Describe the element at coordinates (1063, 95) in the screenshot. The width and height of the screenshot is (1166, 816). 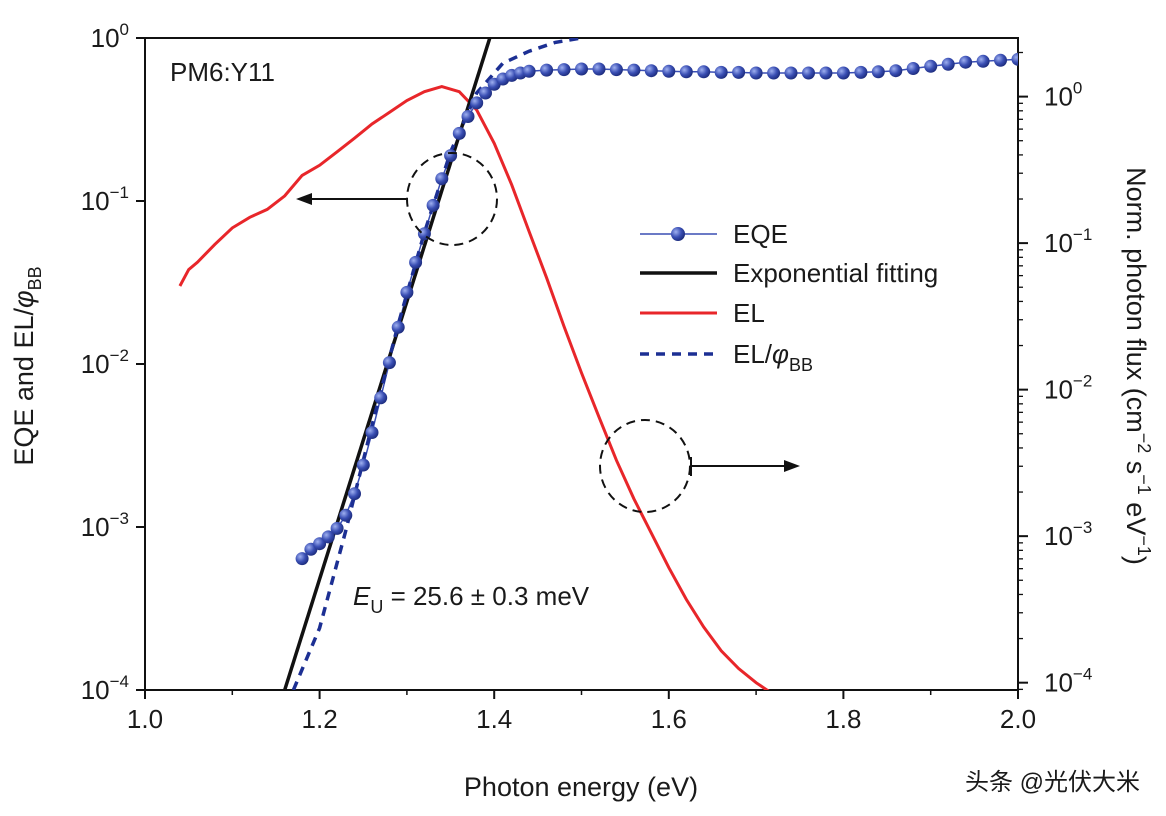
I see `right-tick-label: 10⁰` at that location.